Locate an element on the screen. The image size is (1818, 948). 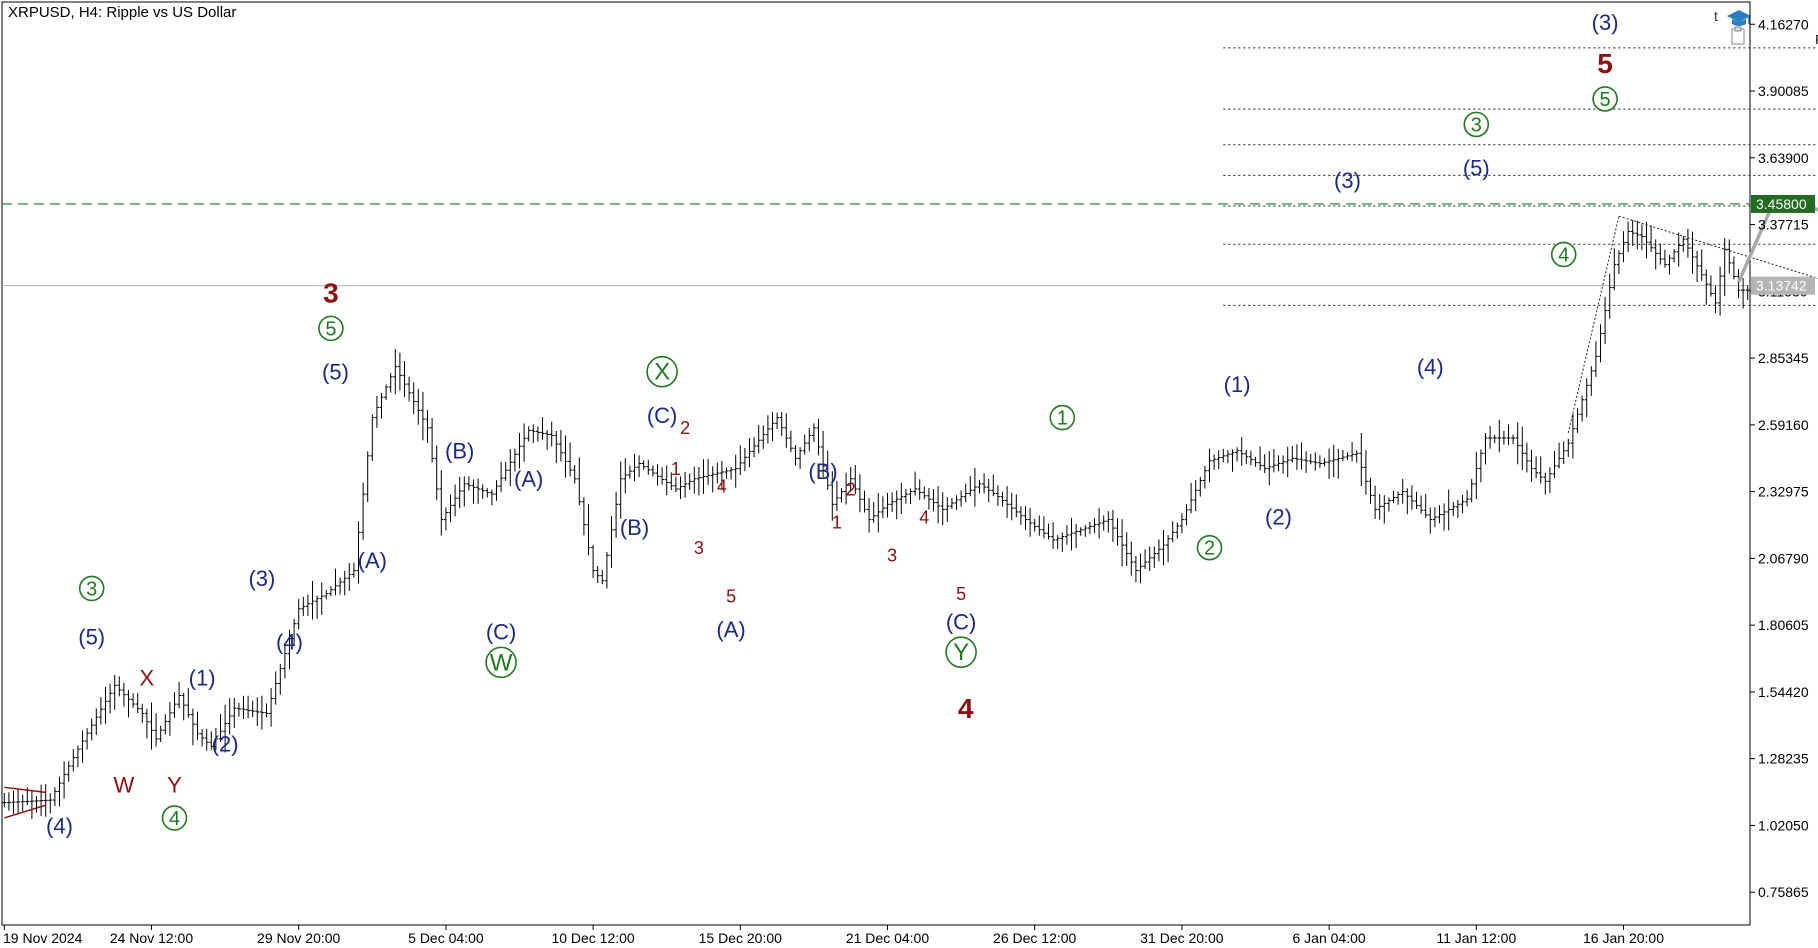
y-tick-label: 2.06790 is located at coordinates (1783, 558).